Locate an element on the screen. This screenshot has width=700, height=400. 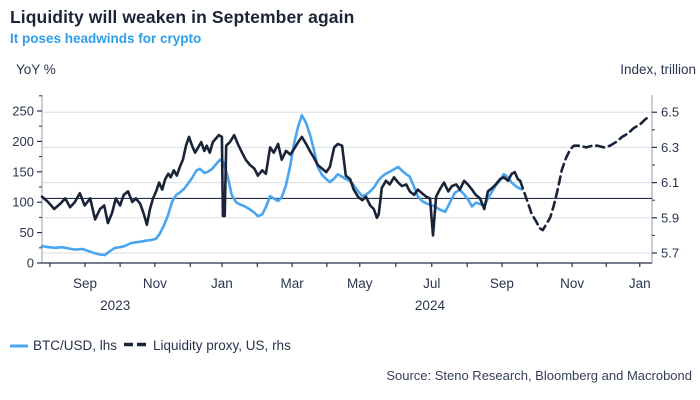
right-axis-tick-label: 5.7 is located at coordinates (670, 252).